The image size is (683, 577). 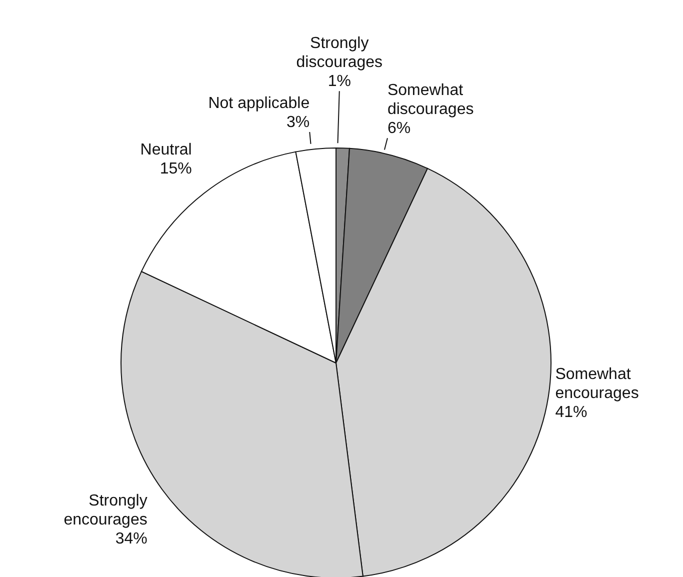 What do you see at coordinates (298, 123) in the screenshot?
I see `data-label: 3%` at bounding box center [298, 123].